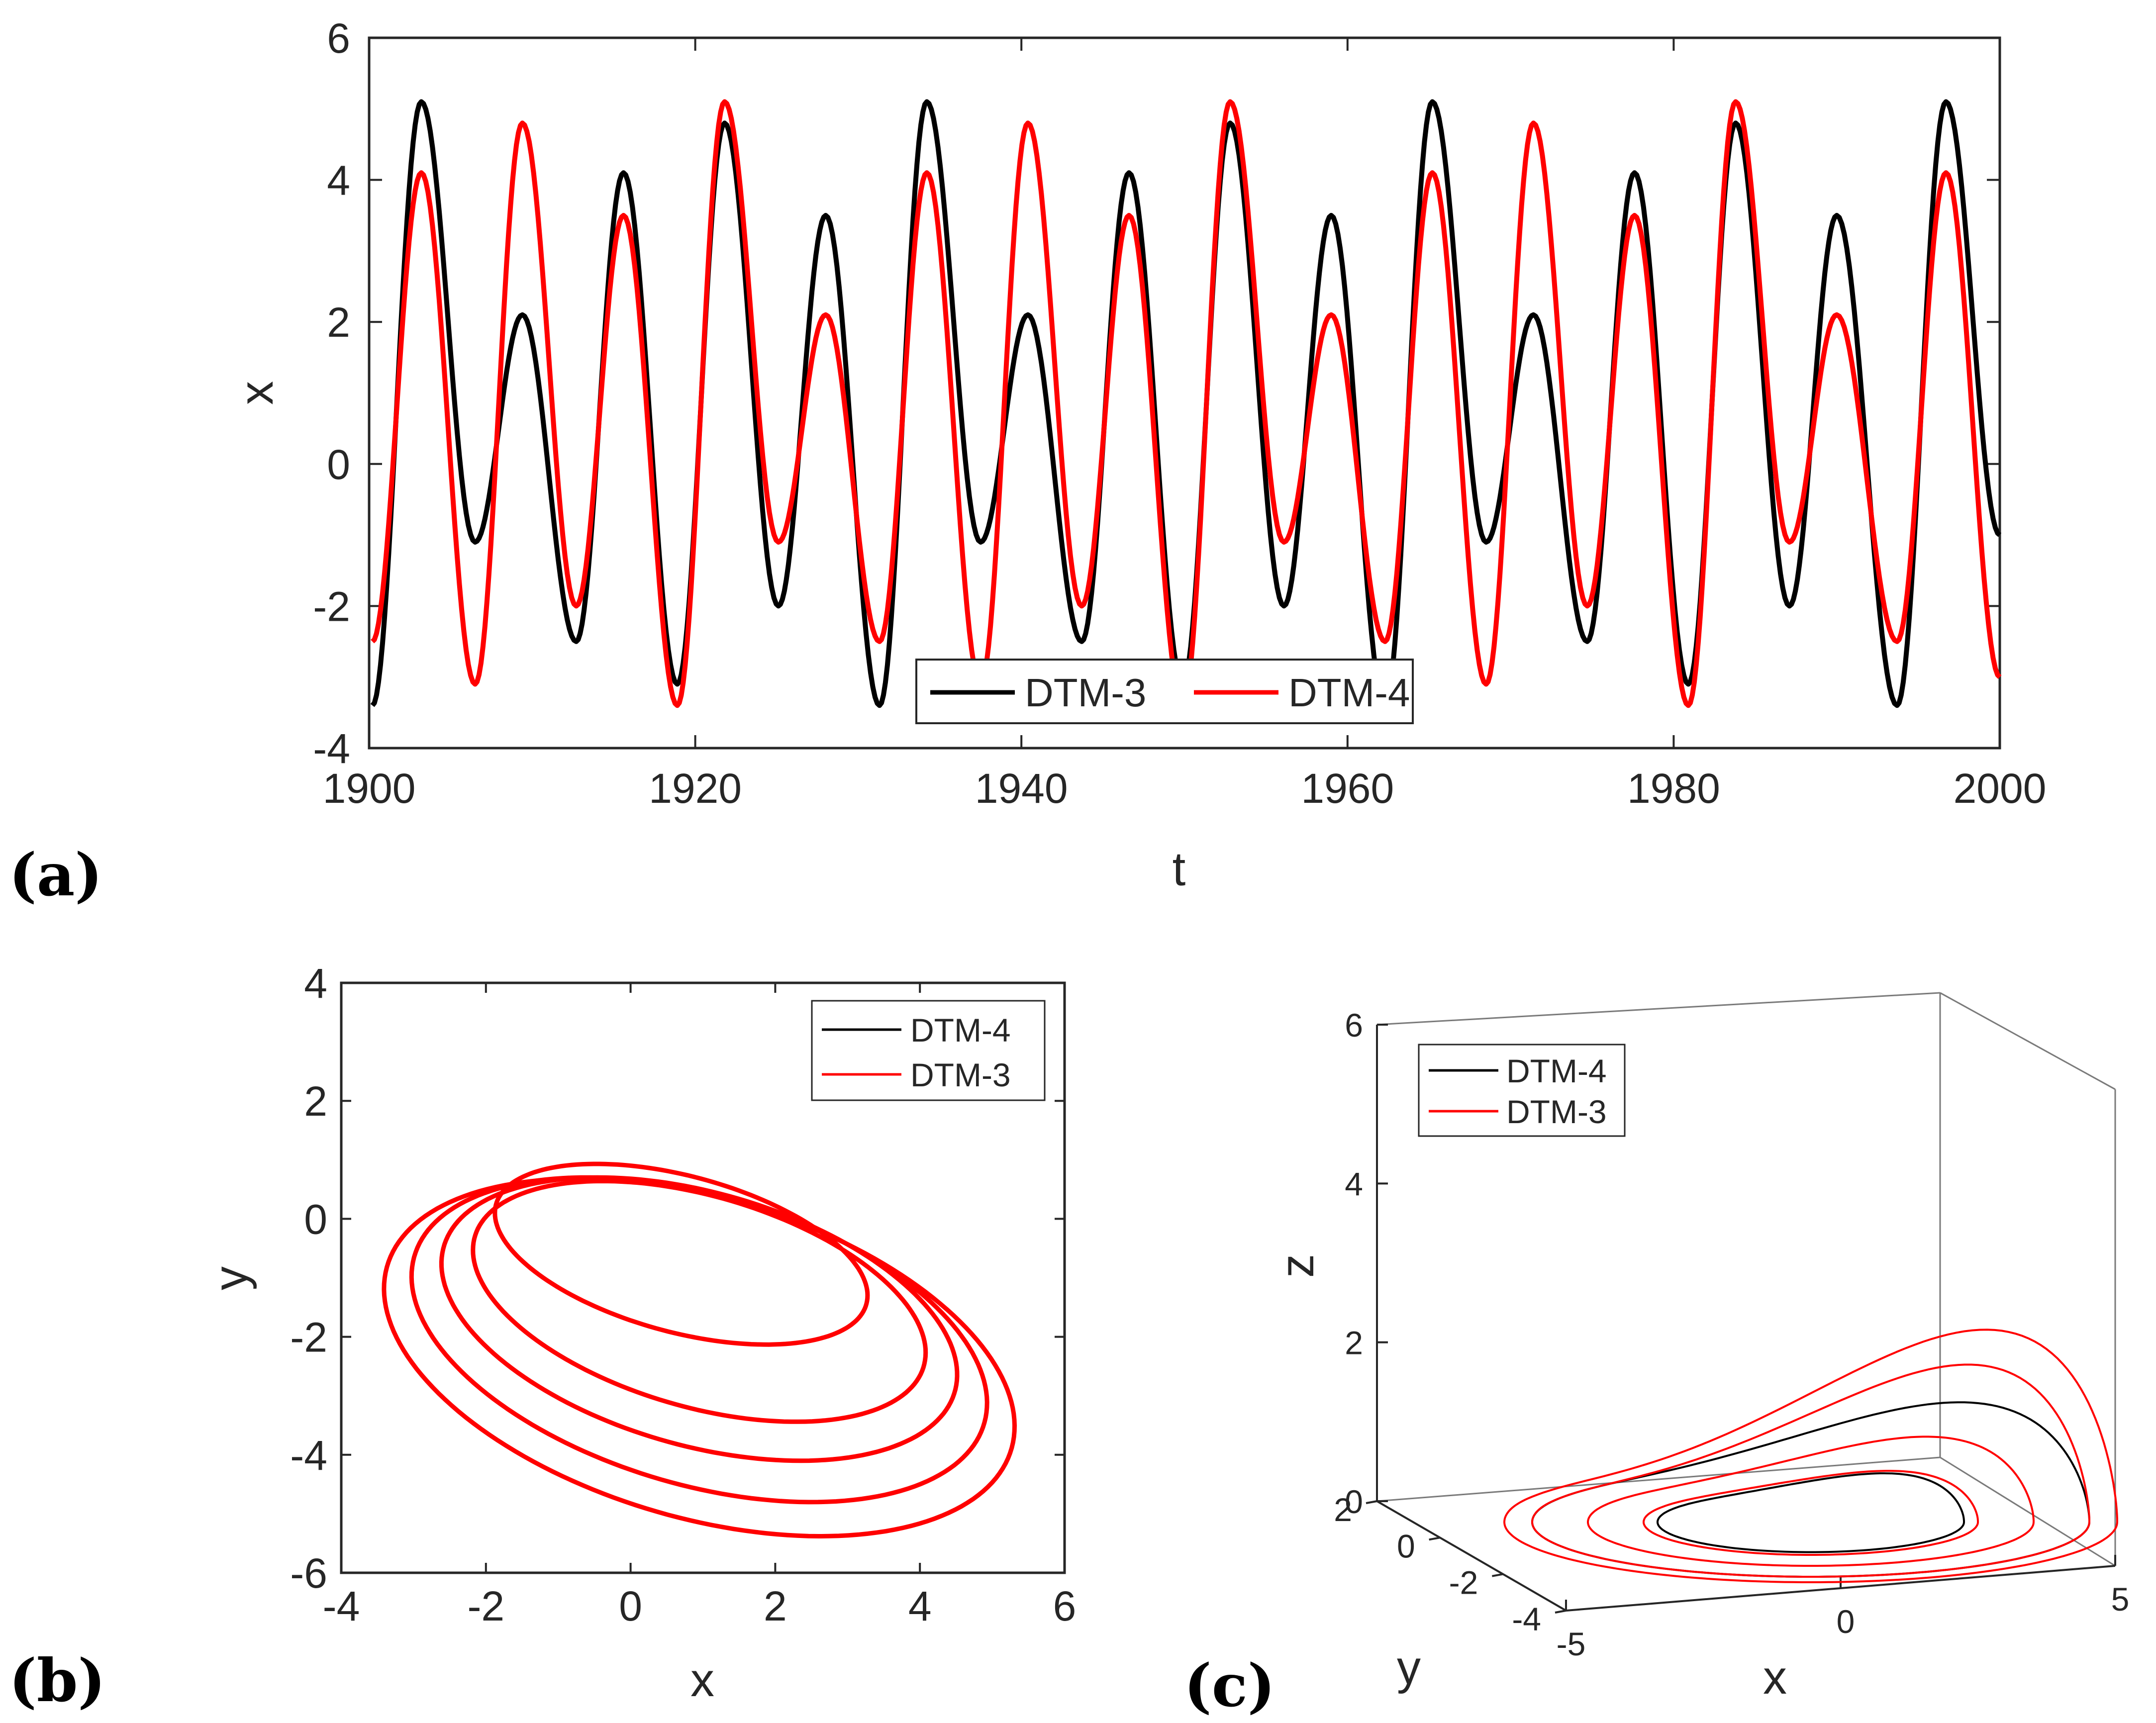  Describe the element at coordinates (960, 1030) in the screenshot. I see `panel-b-legend-label-dtm4: DTM-4` at that location.